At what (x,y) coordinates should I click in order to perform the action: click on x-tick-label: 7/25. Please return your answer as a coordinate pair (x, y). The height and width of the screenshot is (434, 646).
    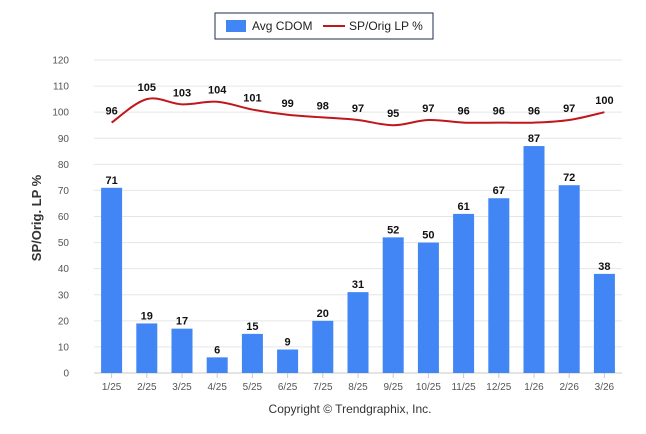
    Looking at the image, I should click on (323, 387).